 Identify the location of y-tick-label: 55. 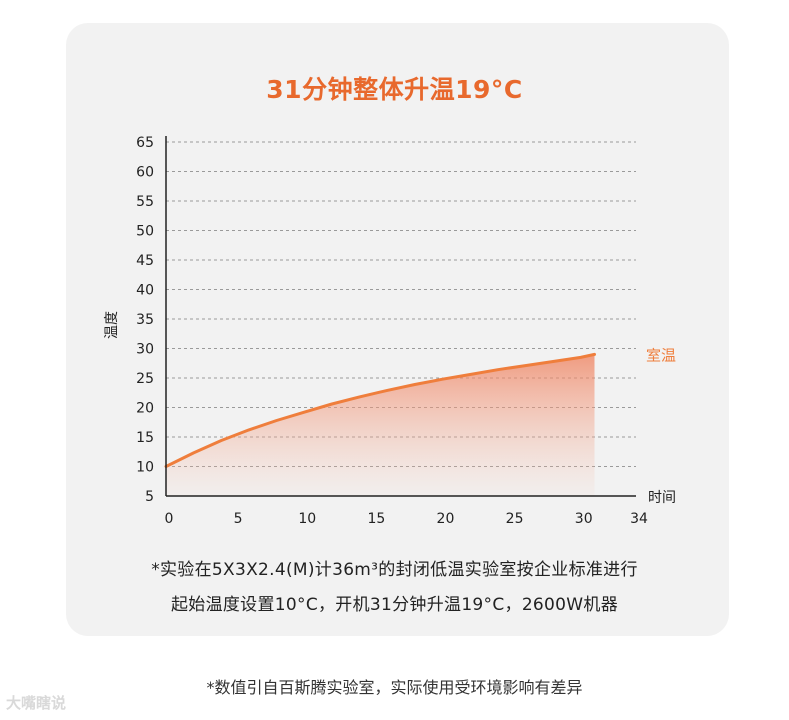
(145, 202).